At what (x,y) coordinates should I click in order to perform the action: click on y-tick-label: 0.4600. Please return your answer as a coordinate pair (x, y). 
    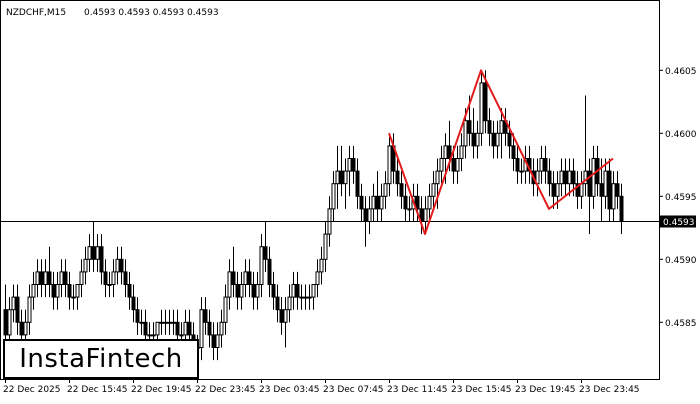
    Looking at the image, I should click on (681, 135).